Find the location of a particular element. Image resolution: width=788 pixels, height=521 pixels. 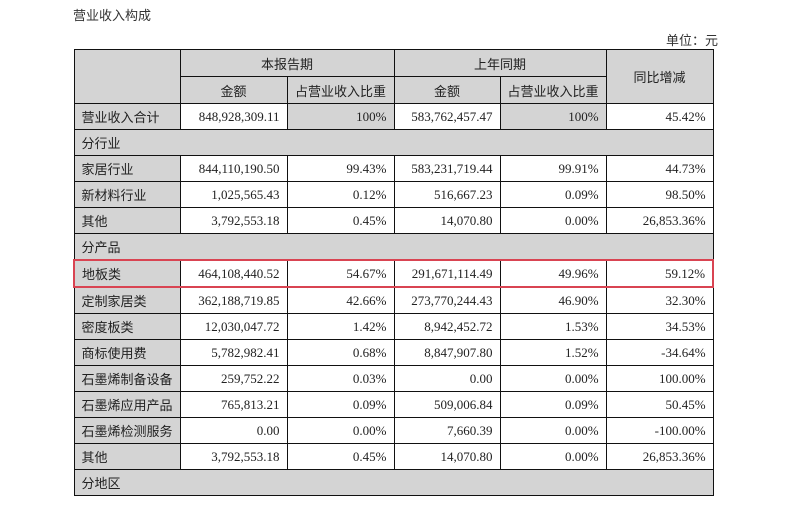

cur-amount: 765,813.21 is located at coordinates (233, 404).